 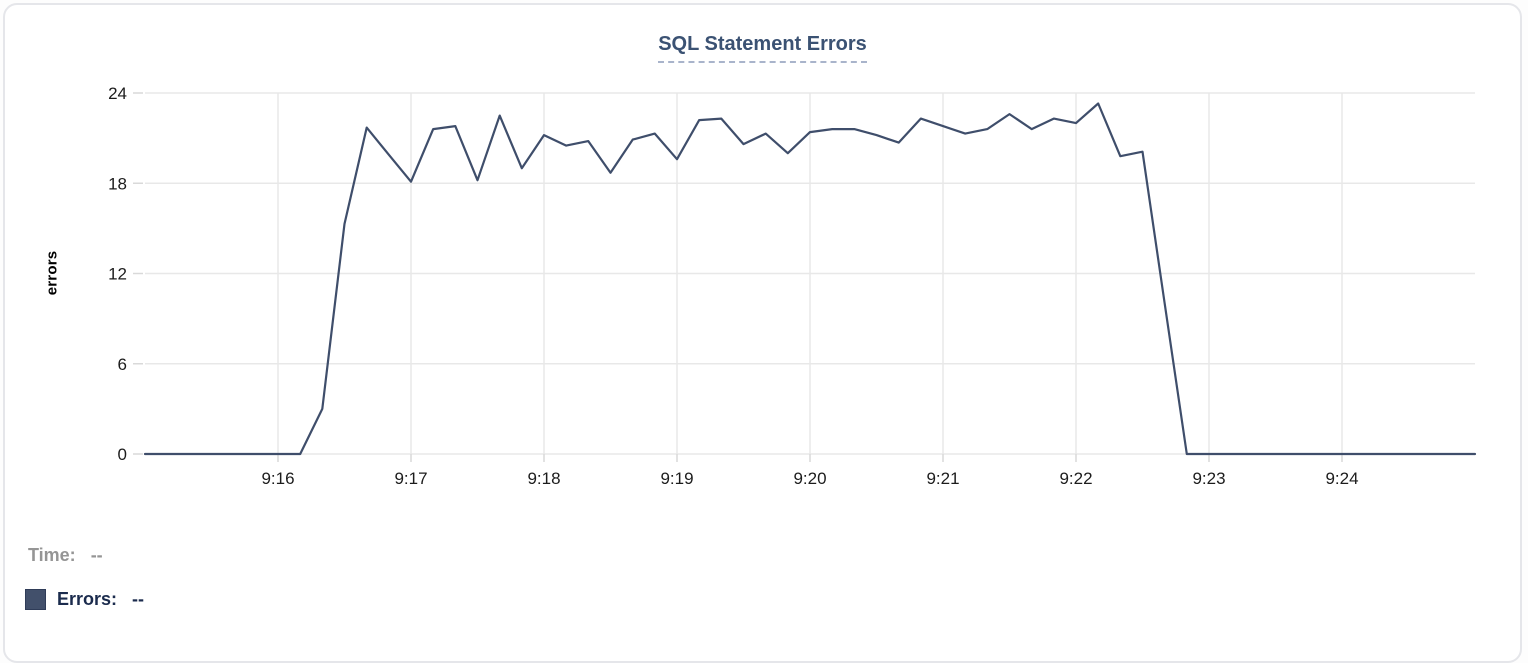 I want to click on x-tick-label: 9:18, so click(x=543, y=478).